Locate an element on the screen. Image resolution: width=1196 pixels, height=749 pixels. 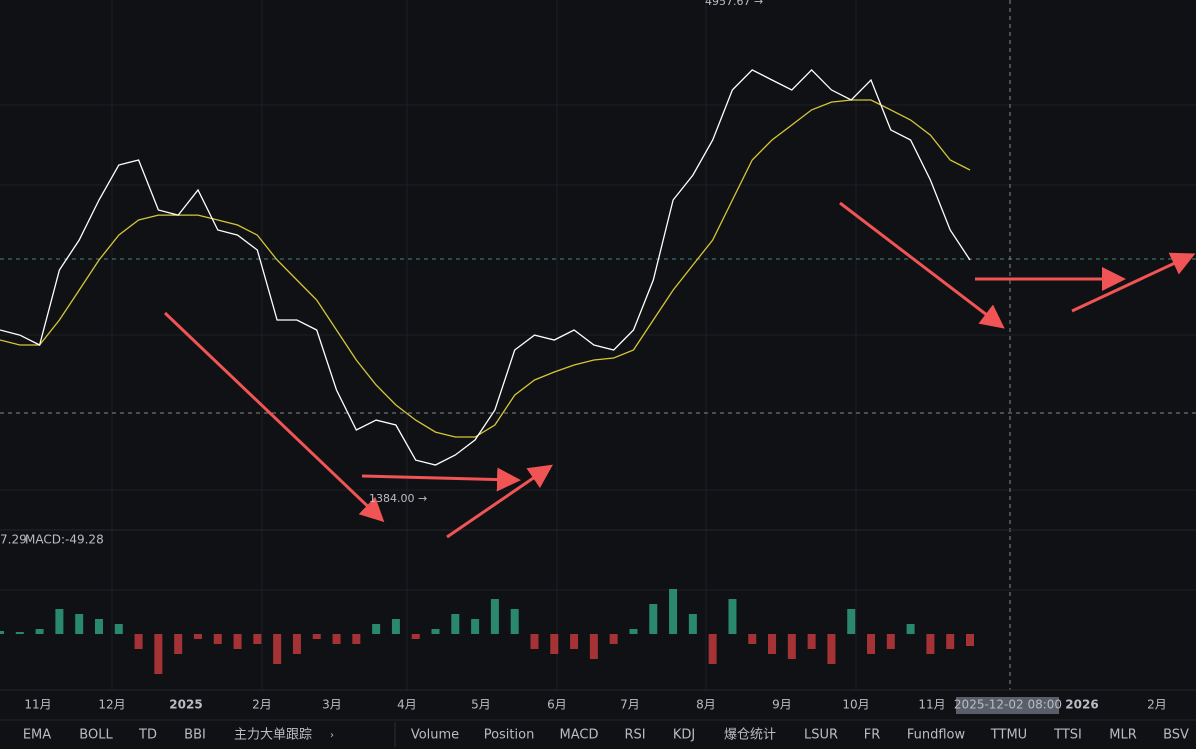
x-tick-label: 8月 is located at coordinates (706, 705).